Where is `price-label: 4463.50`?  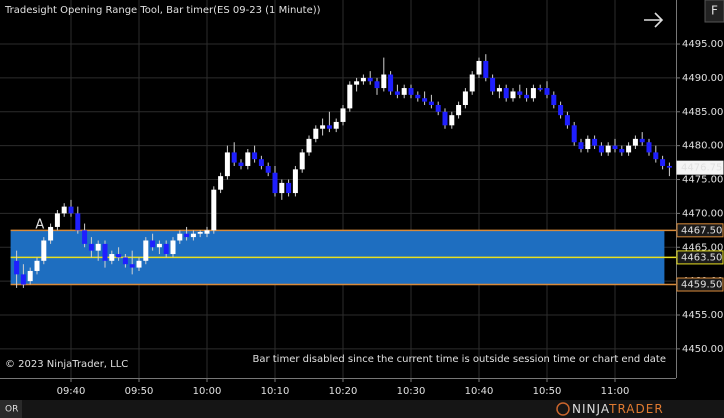
price-label: 4463.50 is located at coordinates (701, 257).